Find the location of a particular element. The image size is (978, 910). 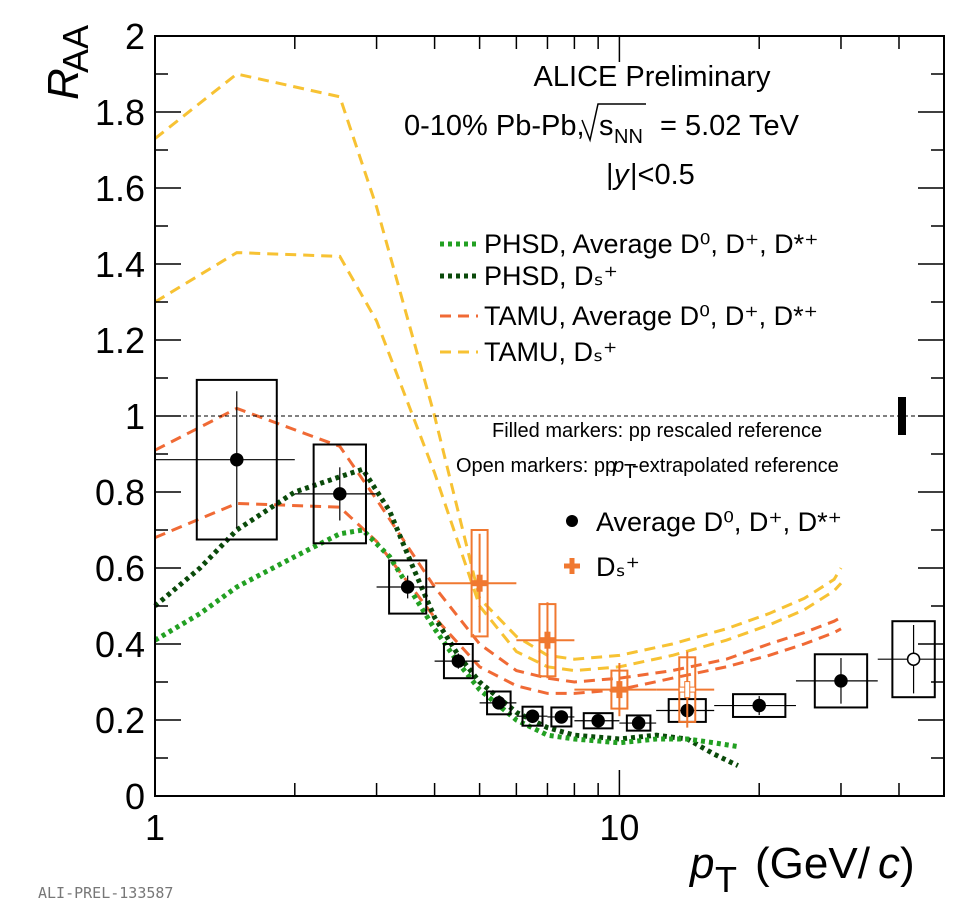

y-tick-label: 1.8 is located at coordinates (120, 112).